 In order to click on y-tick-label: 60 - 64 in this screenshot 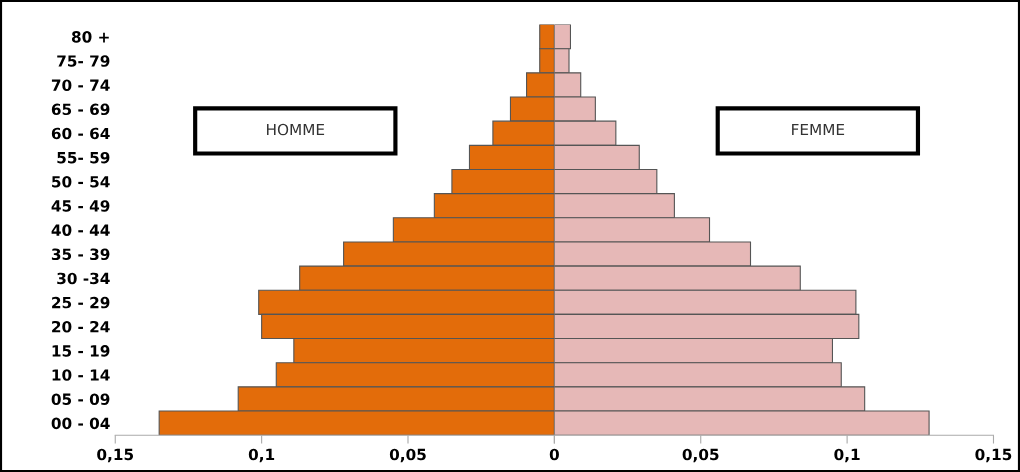, I will do `click(80, 133)`.